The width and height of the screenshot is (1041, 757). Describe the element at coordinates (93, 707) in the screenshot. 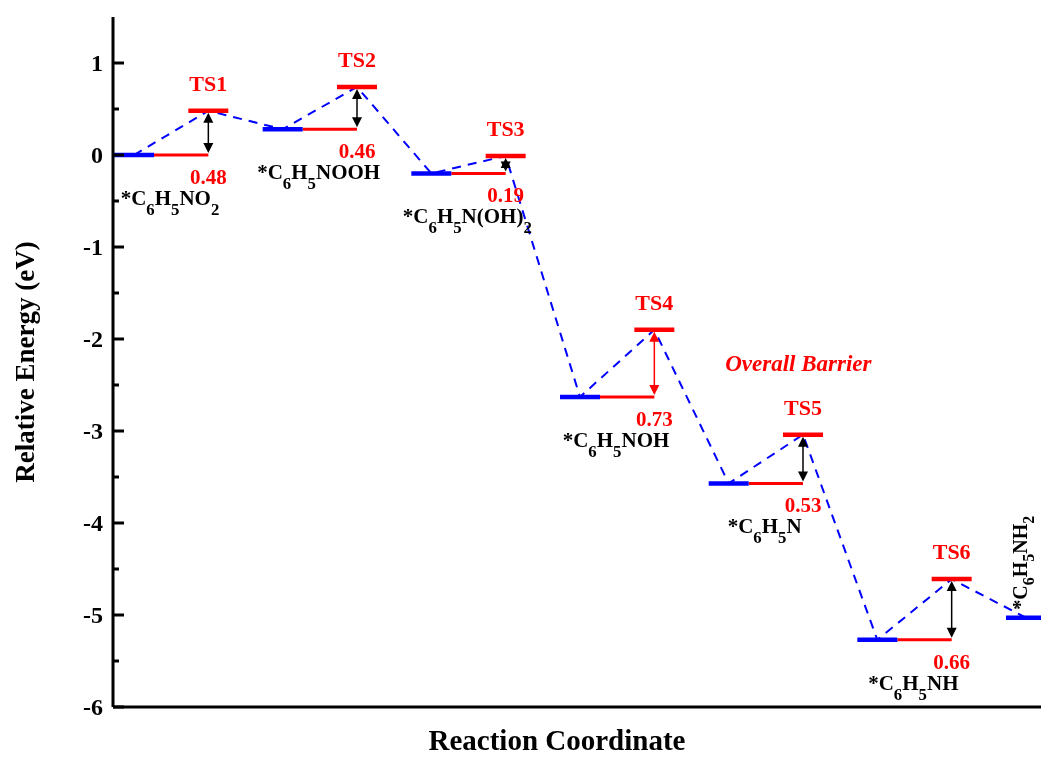

I see `y-tick-label: -6` at that location.